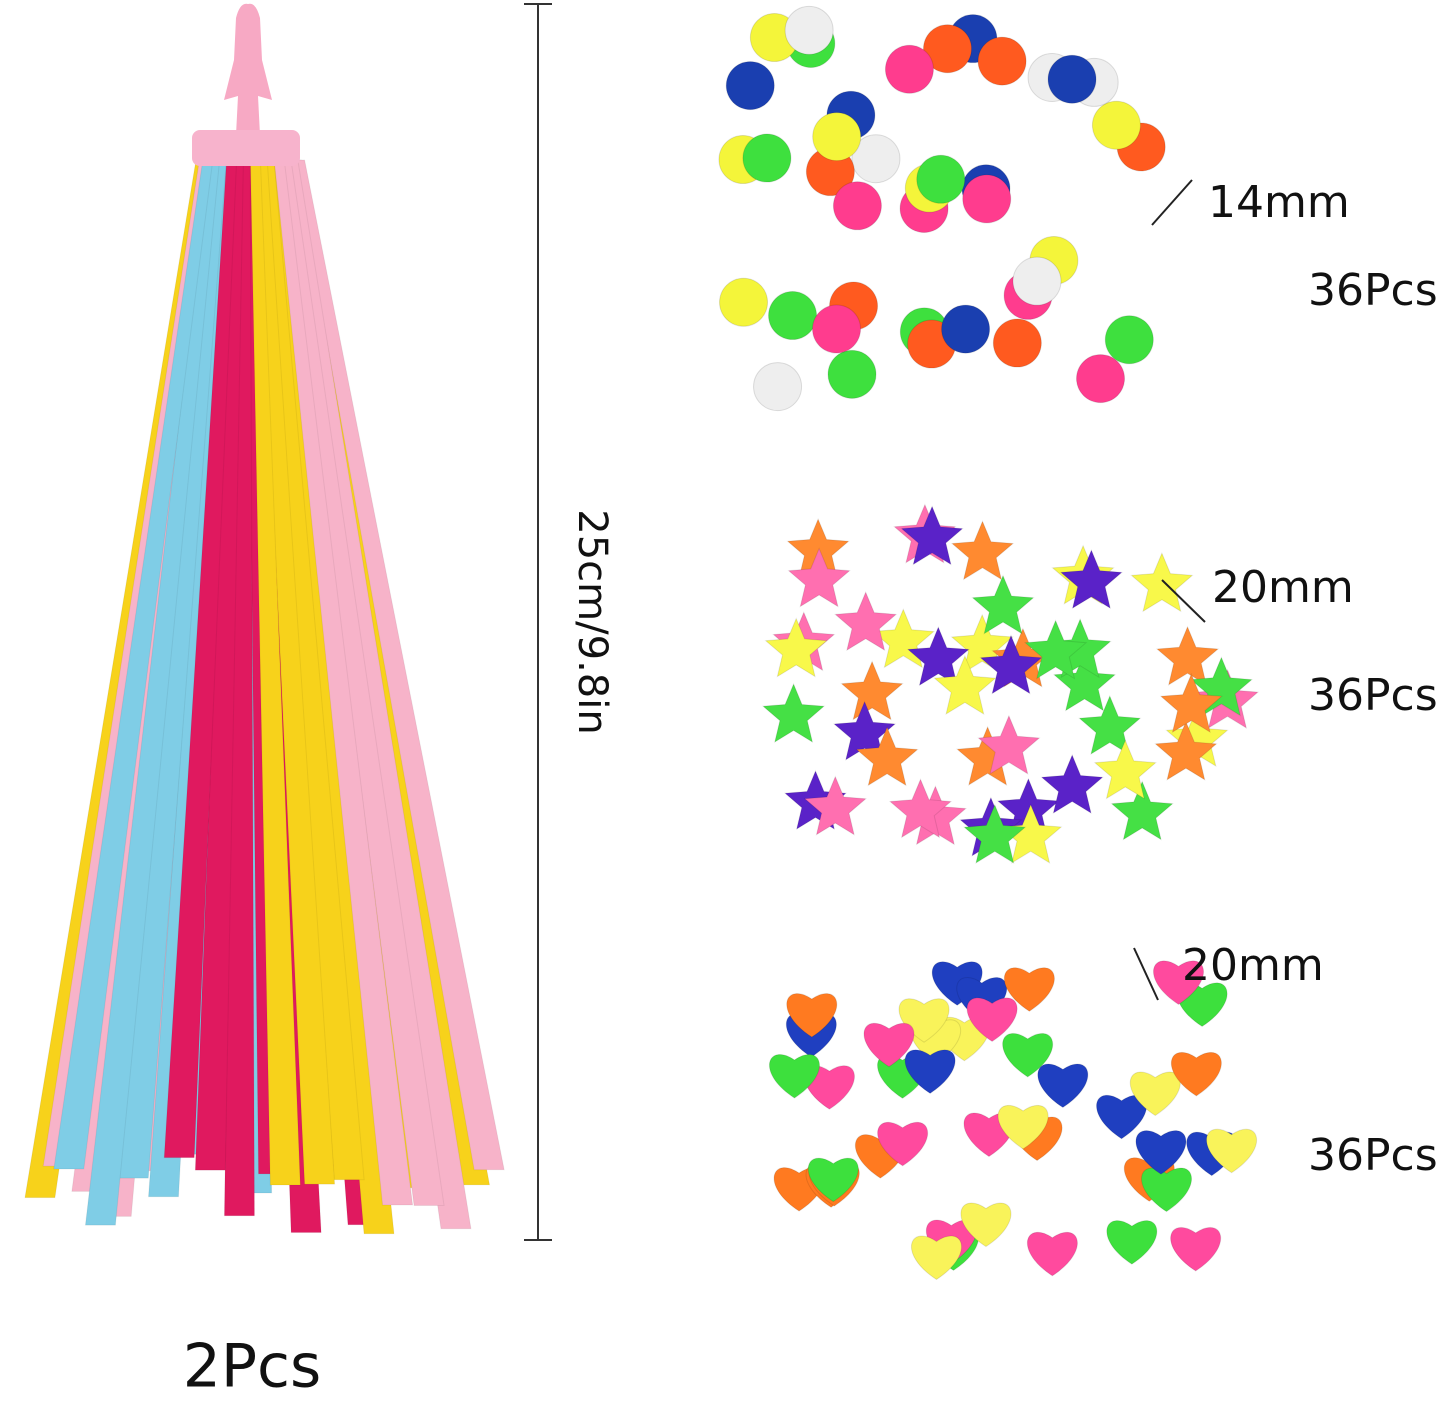 The height and width of the screenshot is (1402, 1441). What do you see at coordinates (248, 69) in the screenshot?
I see `cap-hook` at bounding box center [248, 69].